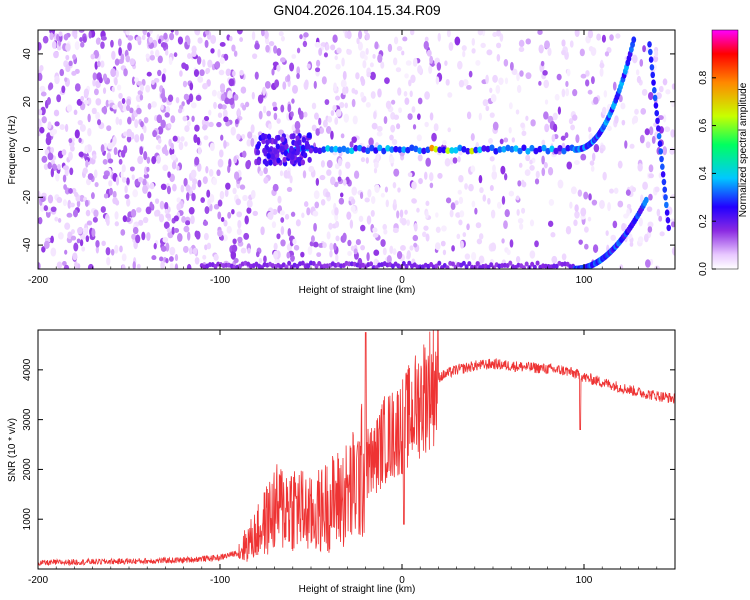 The height and width of the screenshot is (600, 750). Describe the element at coordinates (703, 173) in the screenshot. I see `colorbar-tick-label: 0.4` at that location.